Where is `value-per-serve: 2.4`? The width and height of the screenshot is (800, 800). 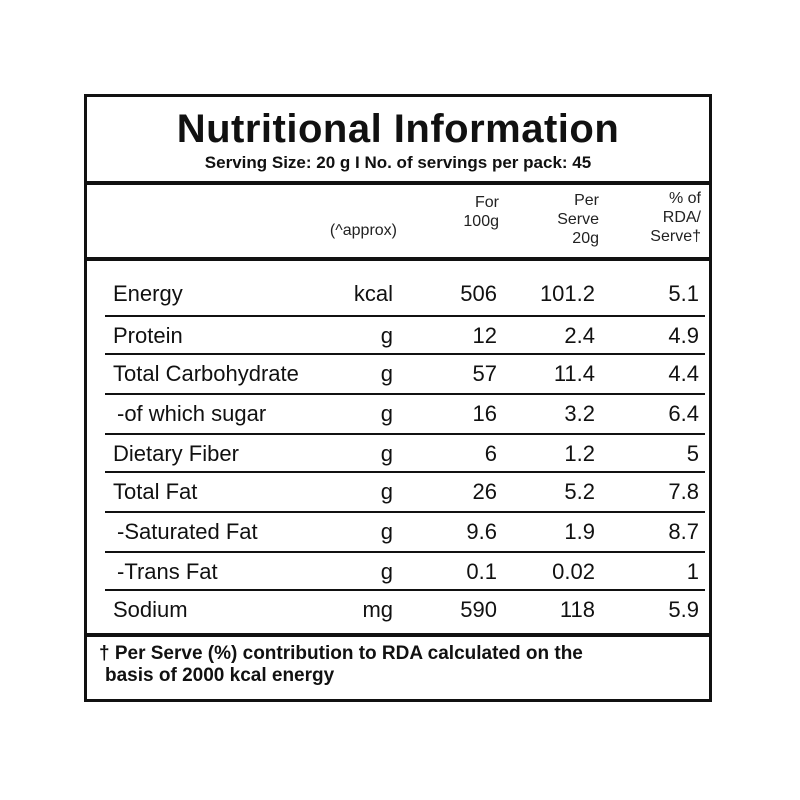 value-per-serve: 2.4 is located at coordinates (579, 335).